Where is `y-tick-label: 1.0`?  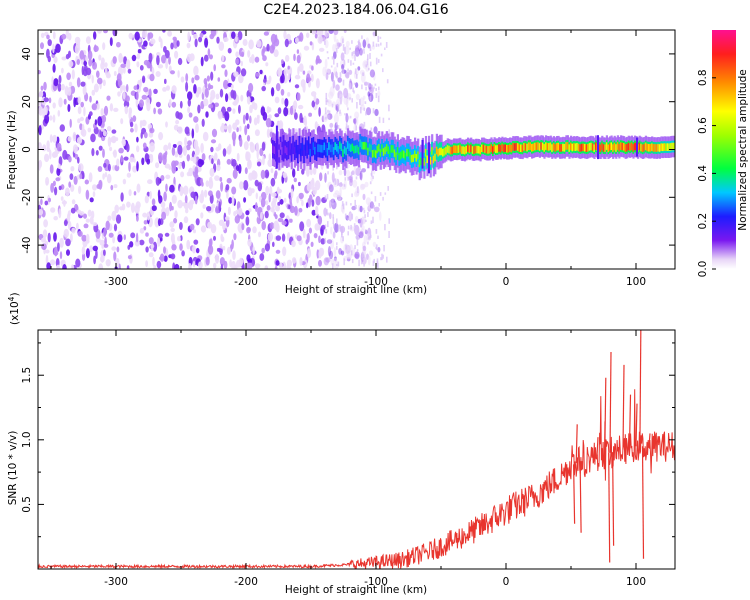
y-tick-label: 1.0 is located at coordinates (27, 439).